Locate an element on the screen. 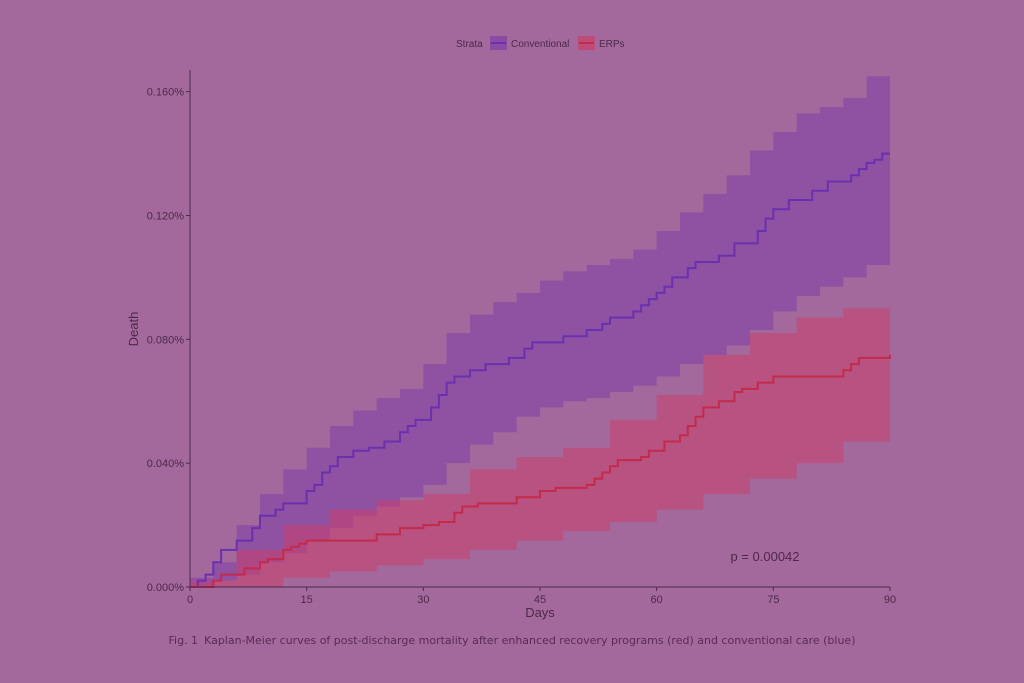  y-tick-label-1: 0.040% is located at coordinates (166, 464).